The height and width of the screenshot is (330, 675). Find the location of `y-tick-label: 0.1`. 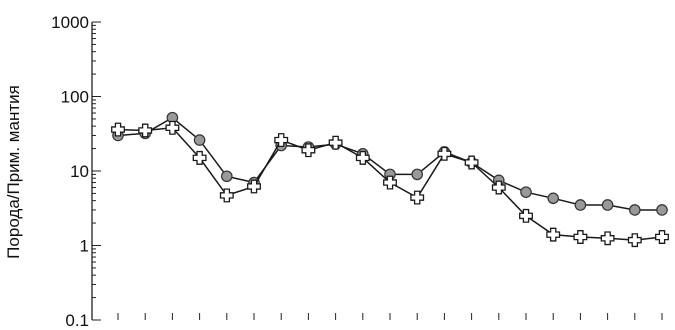

y-tick-label: 0.1 is located at coordinates (77, 320).